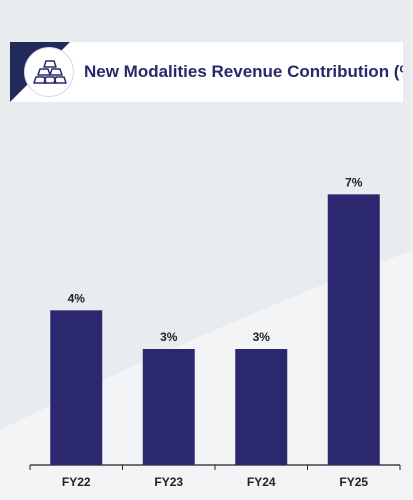 This screenshot has height=500, width=413. What do you see at coordinates (169, 337) in the screenshot?
I see `data-label-fy23: 3%` at bounding box center [169, 337].